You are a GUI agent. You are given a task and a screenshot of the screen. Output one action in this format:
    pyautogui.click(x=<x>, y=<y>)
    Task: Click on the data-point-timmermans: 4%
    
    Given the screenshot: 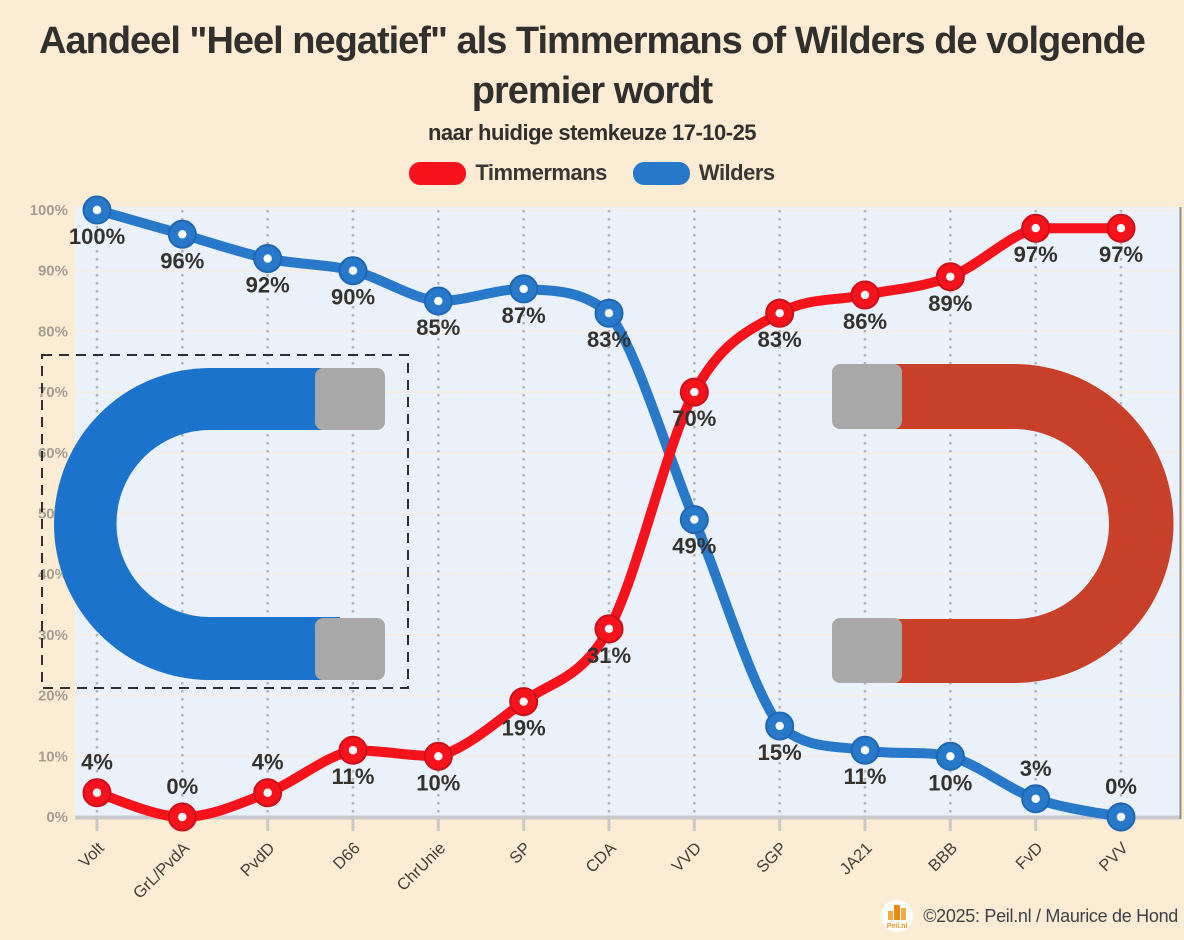 What is the action you would take?
    pyautogui.click(x=97, y=779)
    